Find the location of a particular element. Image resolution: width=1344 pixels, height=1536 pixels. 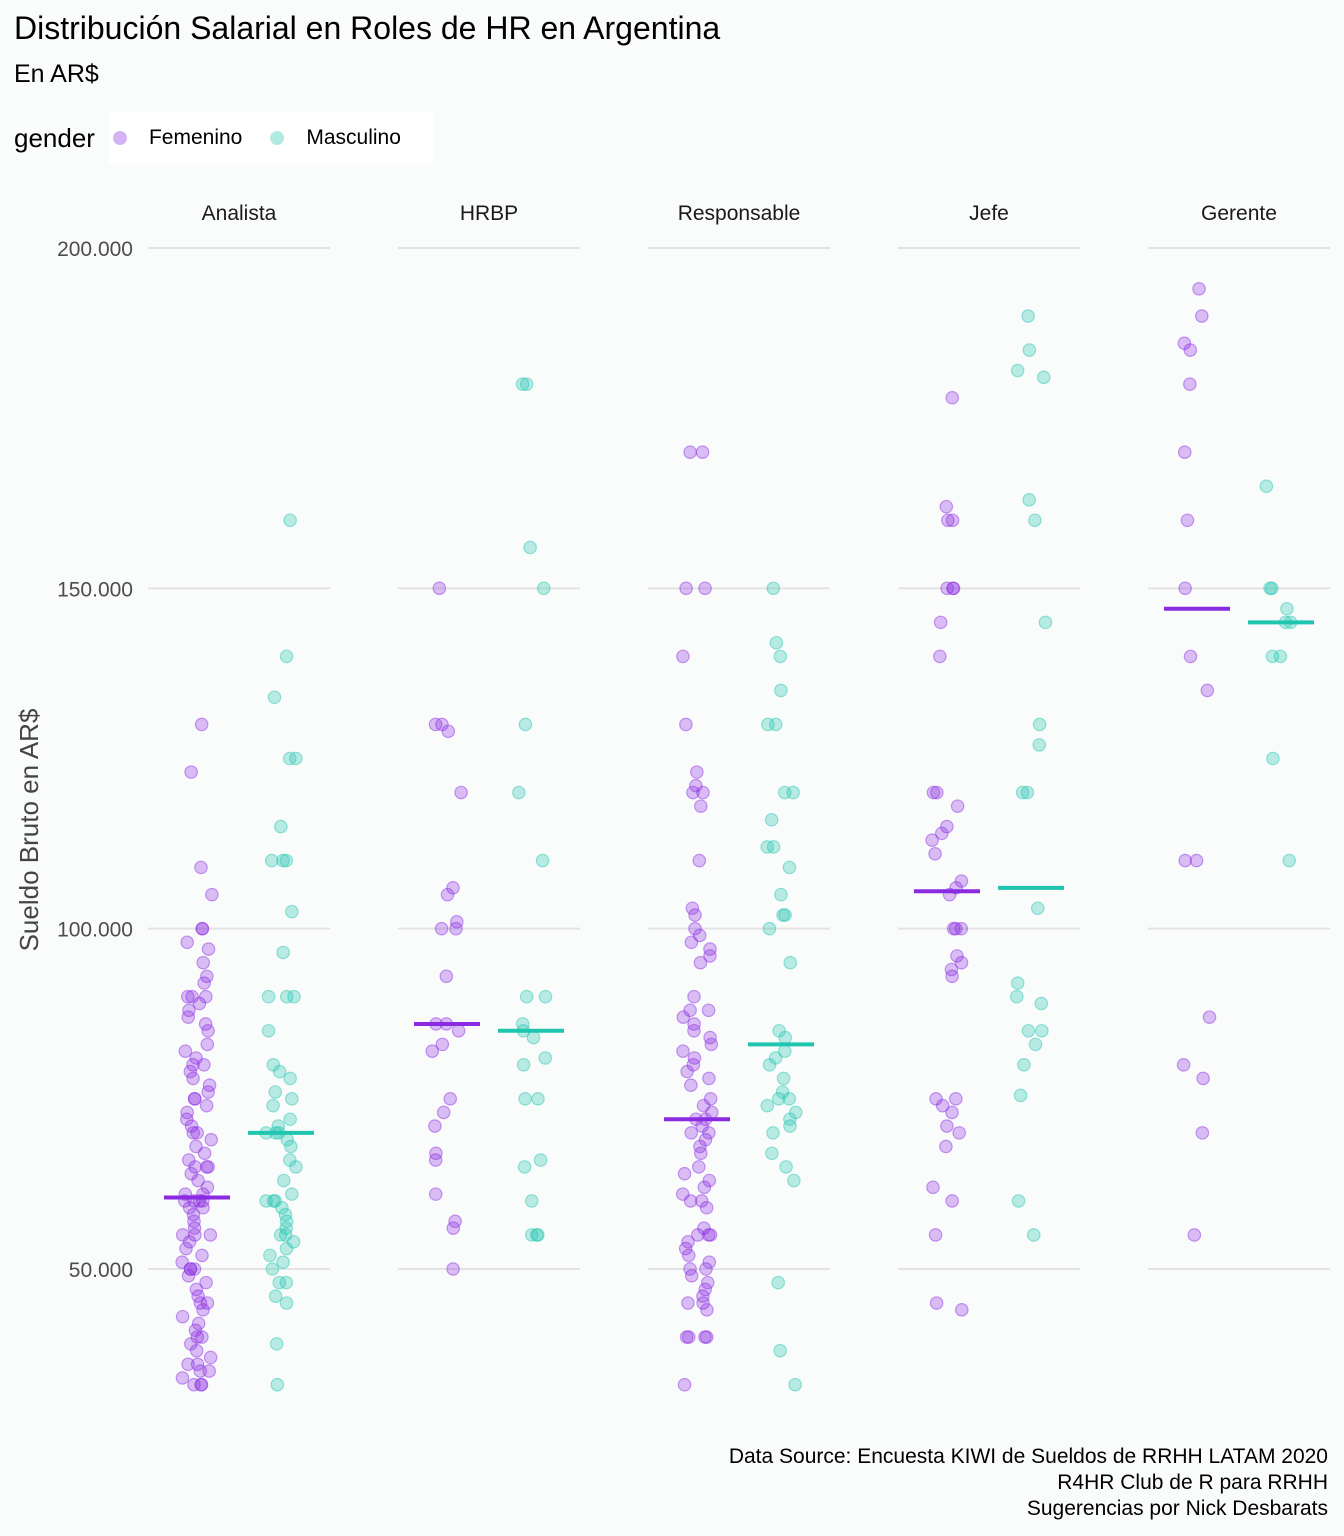

legend-title: gender is located at coordinates (54, 137).